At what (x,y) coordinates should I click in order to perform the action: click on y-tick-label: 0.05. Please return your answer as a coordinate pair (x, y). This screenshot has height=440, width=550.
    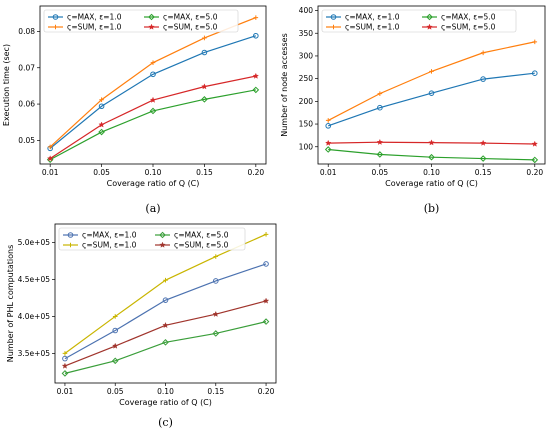
    Looking at the image, I should click on (26, 140).